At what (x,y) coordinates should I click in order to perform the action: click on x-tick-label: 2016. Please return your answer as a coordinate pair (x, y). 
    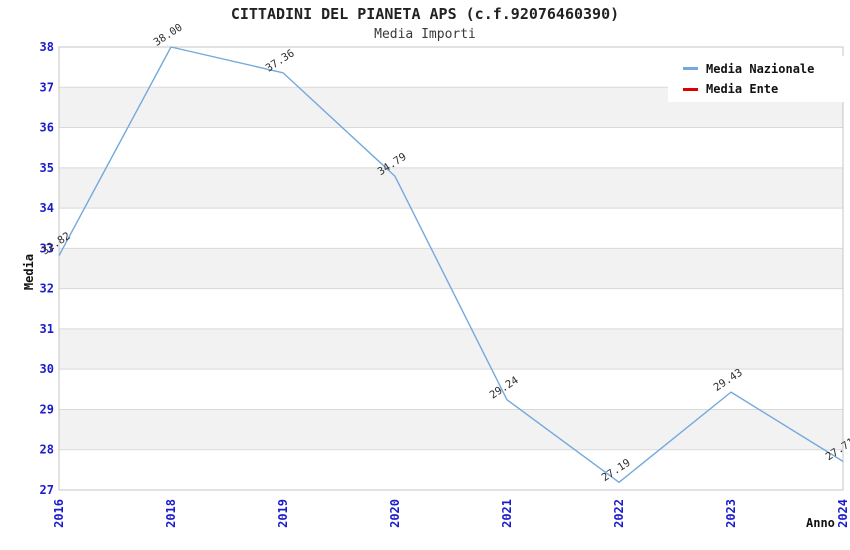
    Looking at the image, I should click on (59, 513).